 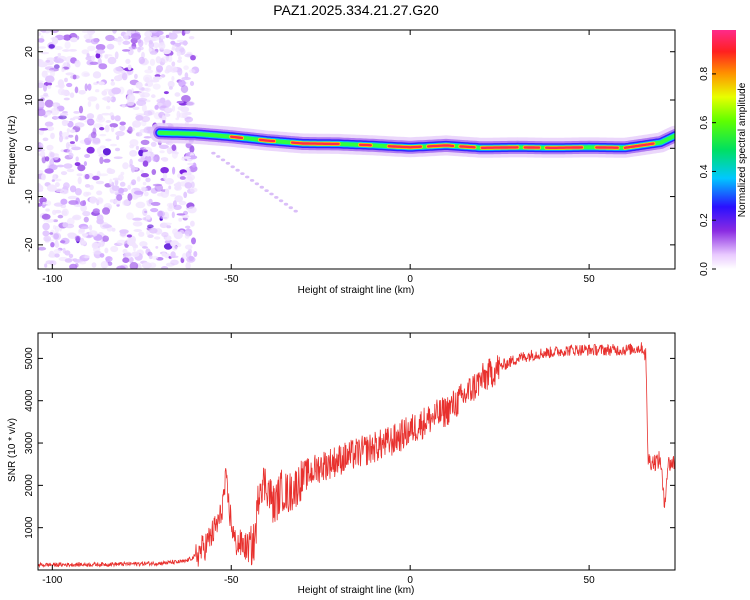 I want to click on colorbar-gradient, so click(x=724, y=149).